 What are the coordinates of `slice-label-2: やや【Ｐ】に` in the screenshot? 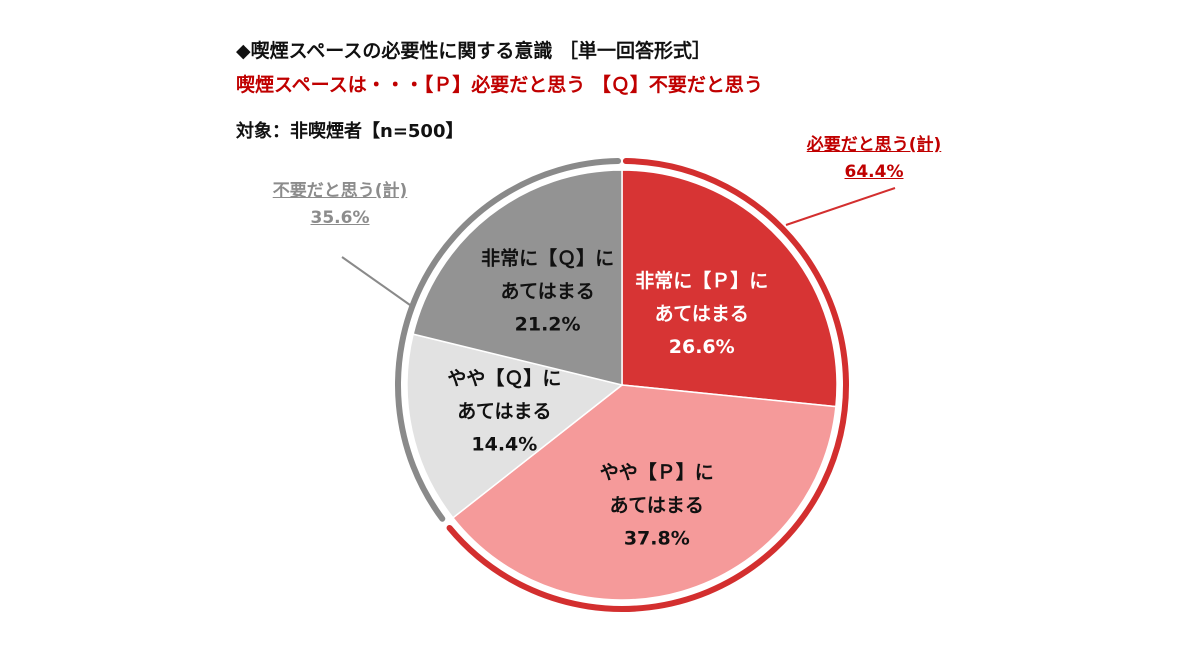 It's located at (657, 472).